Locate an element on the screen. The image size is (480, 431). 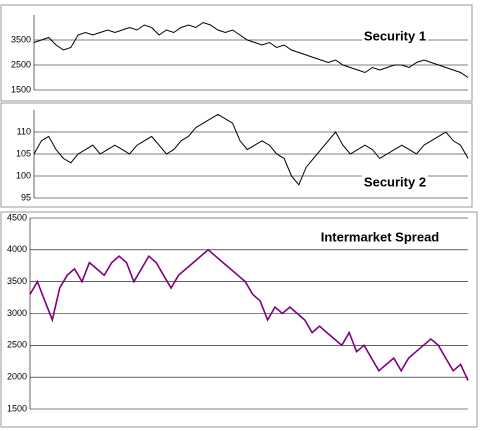
y-tick-label: 100 is located at coordinates (23, 175).